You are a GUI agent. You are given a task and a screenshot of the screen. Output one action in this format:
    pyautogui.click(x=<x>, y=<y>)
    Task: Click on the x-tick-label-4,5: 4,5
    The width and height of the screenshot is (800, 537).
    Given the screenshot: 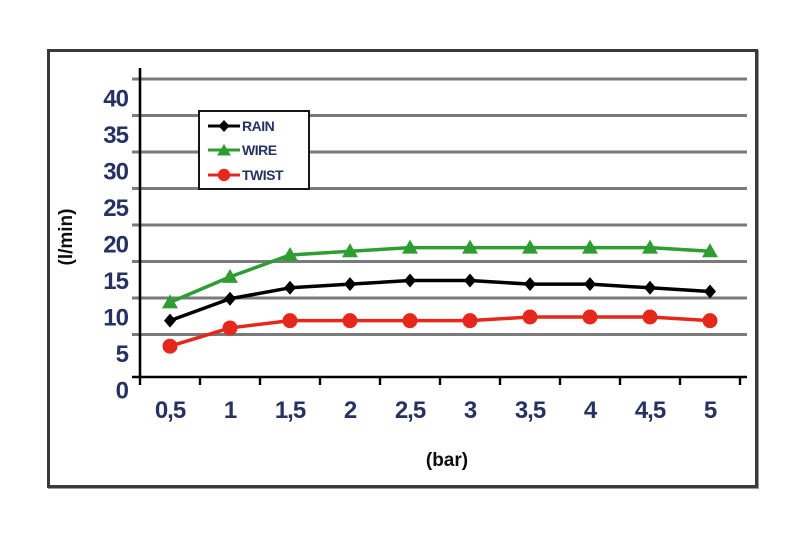 What is the action you would take?
    pyautogui.click(x=650, y=410)
    